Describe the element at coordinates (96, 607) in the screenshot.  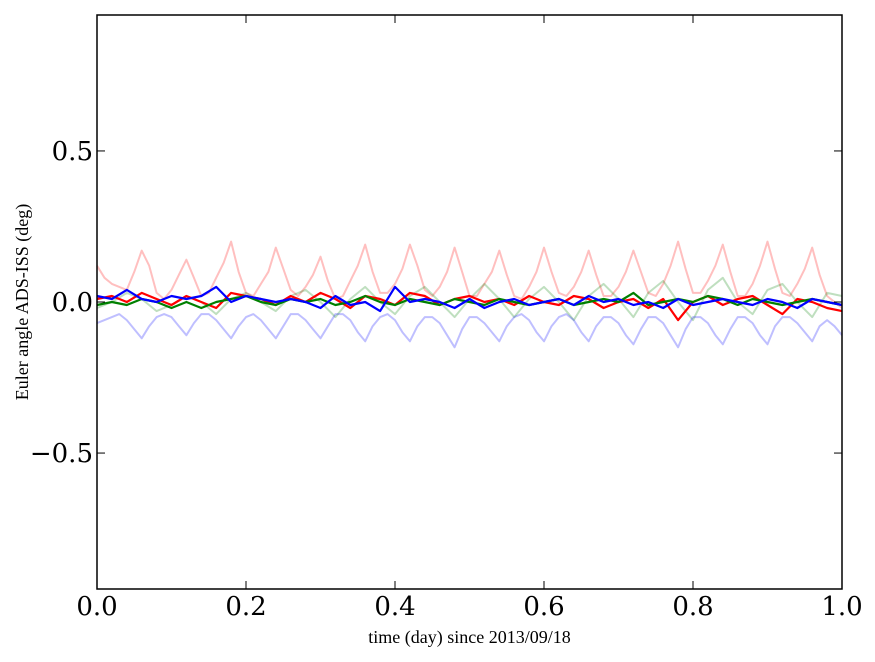
I see `x-tick-label: 0.0` at that location.